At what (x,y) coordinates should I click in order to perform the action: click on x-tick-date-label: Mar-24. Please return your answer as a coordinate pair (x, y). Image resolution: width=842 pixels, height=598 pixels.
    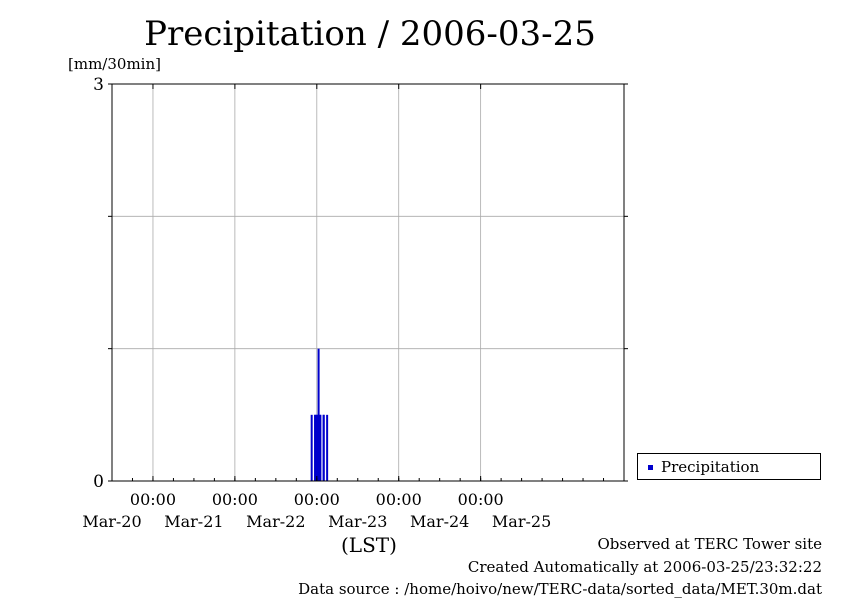
    Looking at the image, I should click on (439, 521).